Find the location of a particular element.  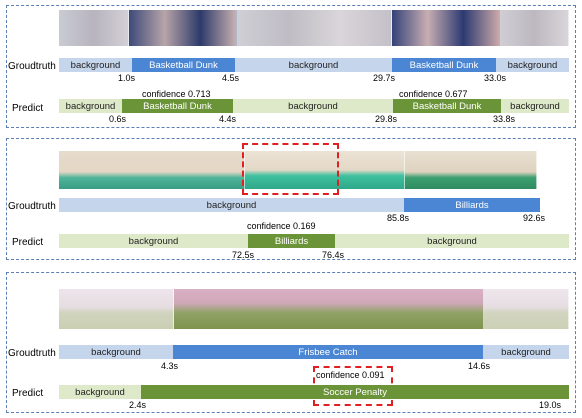

gt-time: 4.5s is located at coordinates (231, 78).